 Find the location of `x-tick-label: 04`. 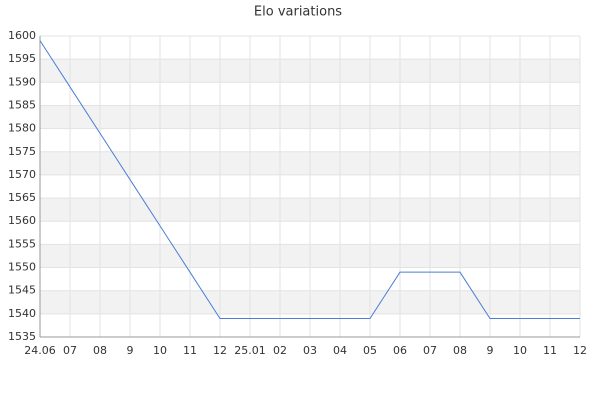

x-tick-label: 04 is located at coordinates (340, 350).